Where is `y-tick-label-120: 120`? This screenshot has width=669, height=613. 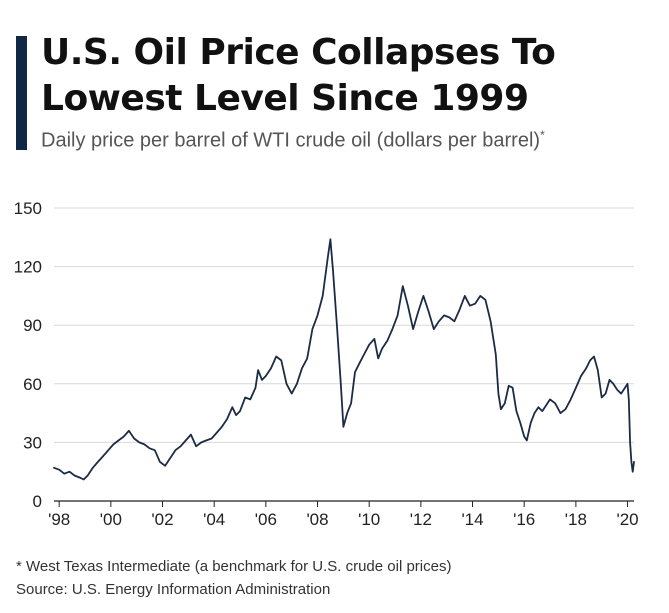 y-tick-label-120: 120 is located at coordinates (28, 267).